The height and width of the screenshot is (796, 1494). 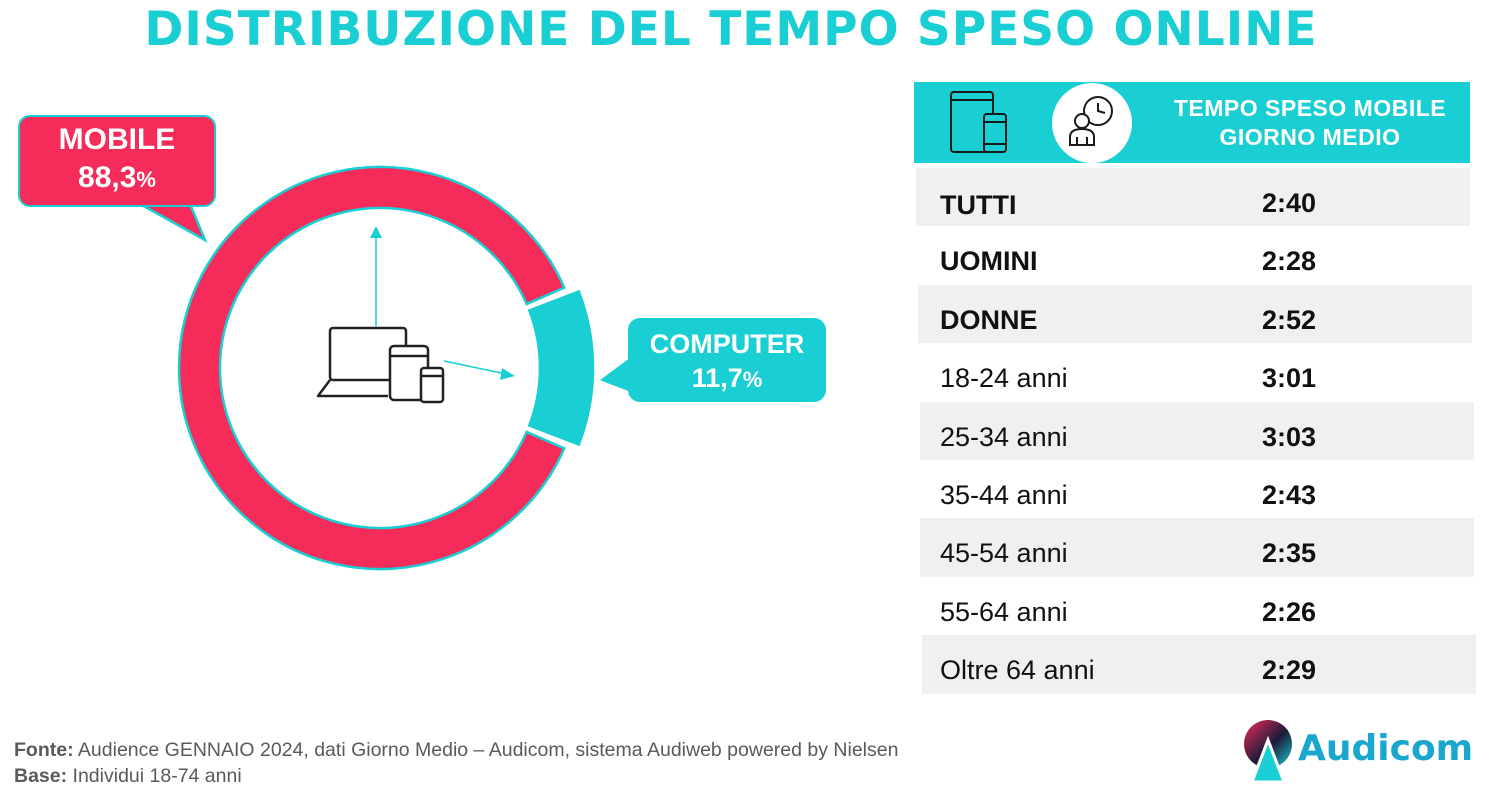 I want to click on row-label: 45-54 anni, so click(x=1004, y=553).